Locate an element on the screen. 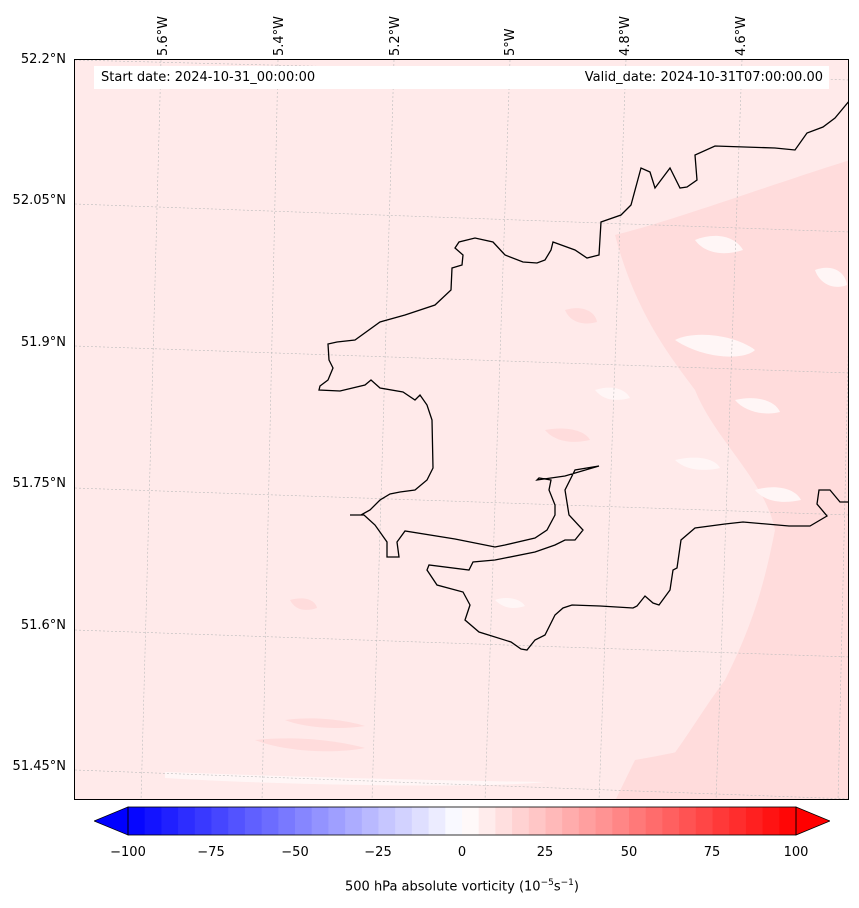 The width and height of the screenshot is (859, 908). colorbar-extend-low is located at coordinates (111, 821).